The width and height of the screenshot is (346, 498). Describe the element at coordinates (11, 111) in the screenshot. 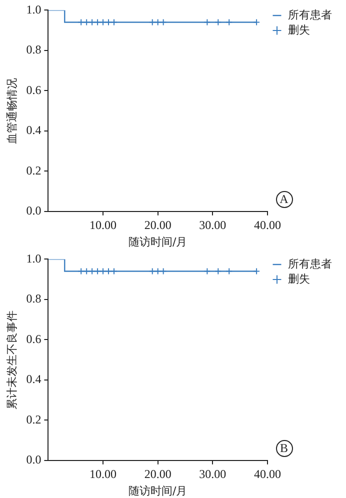

I see `y-axis-title: 血管通畅情况` at that location.